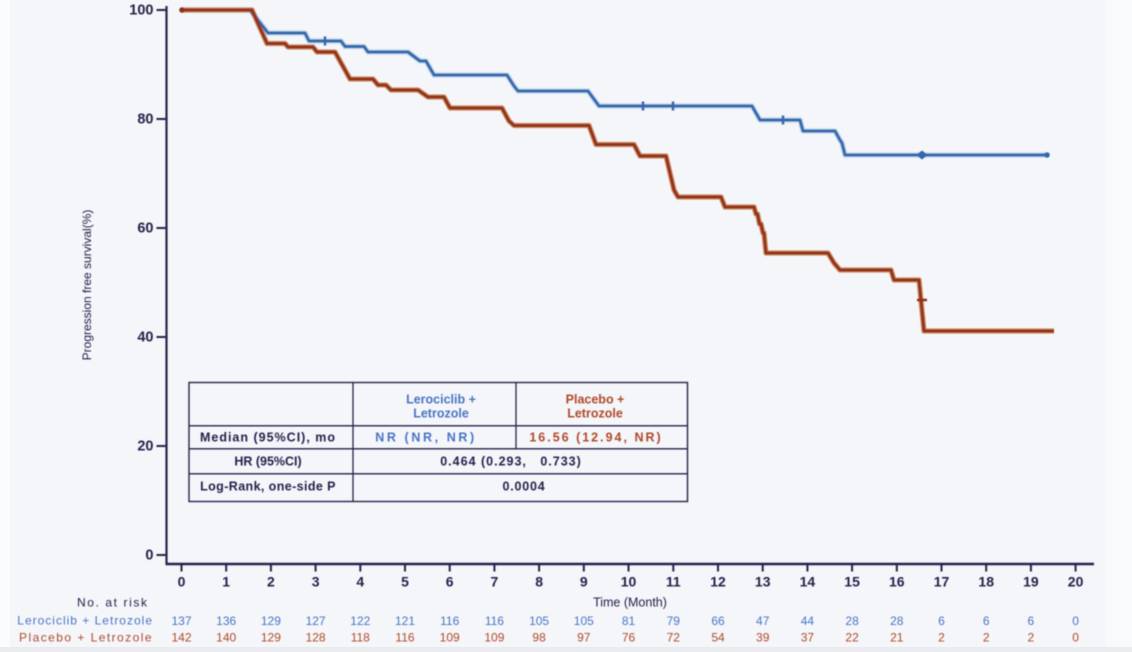 This screenshot has height=652, width=1132. What do you see at coordinates (629, 621) in the screenshot?
I see `svg-text: 81` at bounding box center [629, 621].